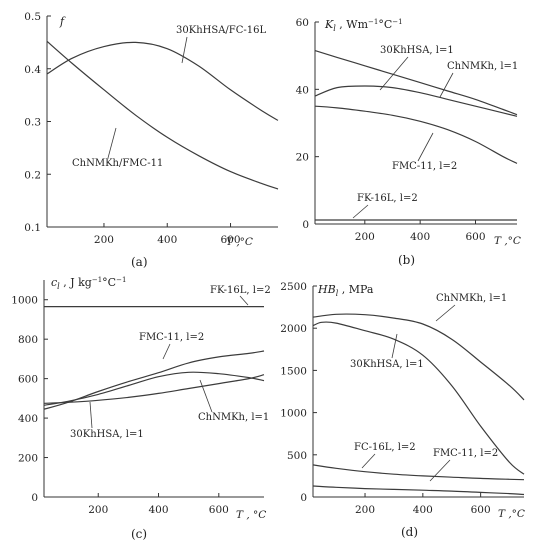  Describe the element at coordinates (32, 228) in the screenshot. I see `y-tick-label: 0.1` at that location.